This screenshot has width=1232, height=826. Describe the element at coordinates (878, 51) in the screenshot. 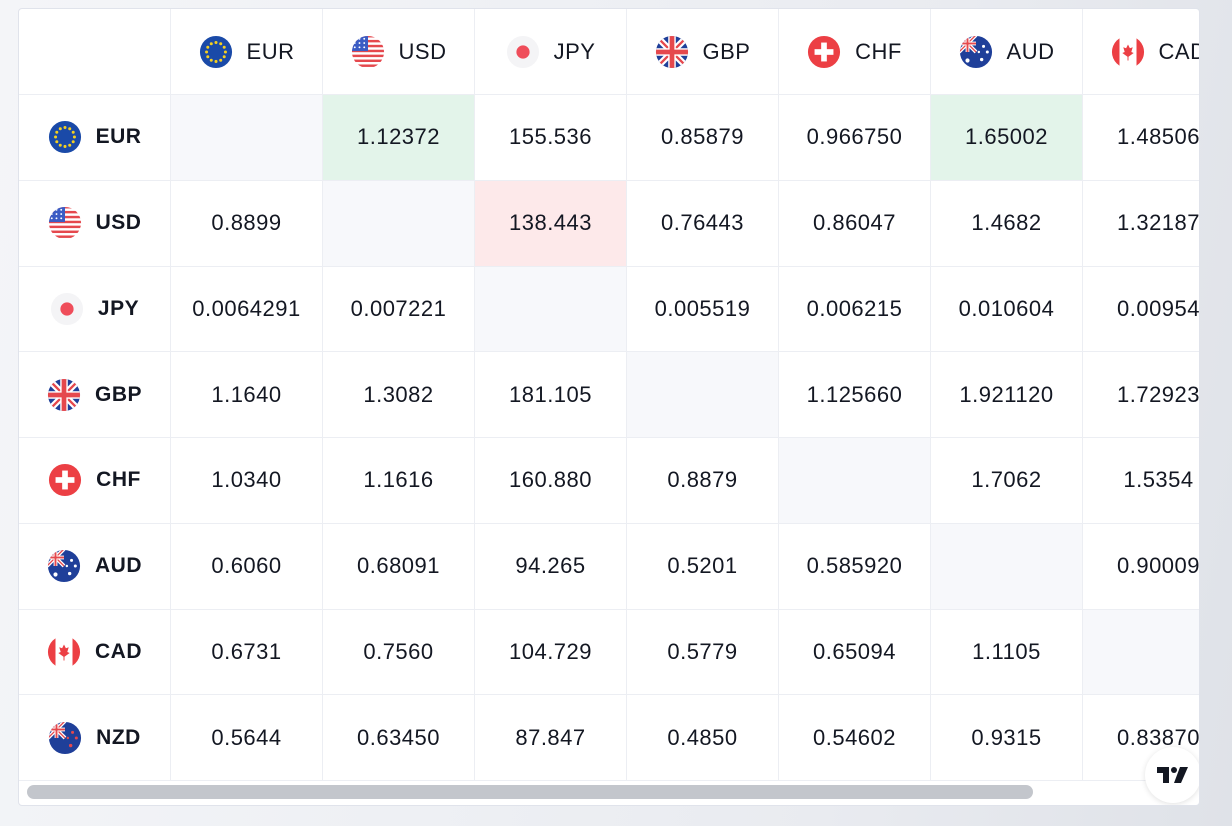

I see `column-header-label: CHF` at that location.